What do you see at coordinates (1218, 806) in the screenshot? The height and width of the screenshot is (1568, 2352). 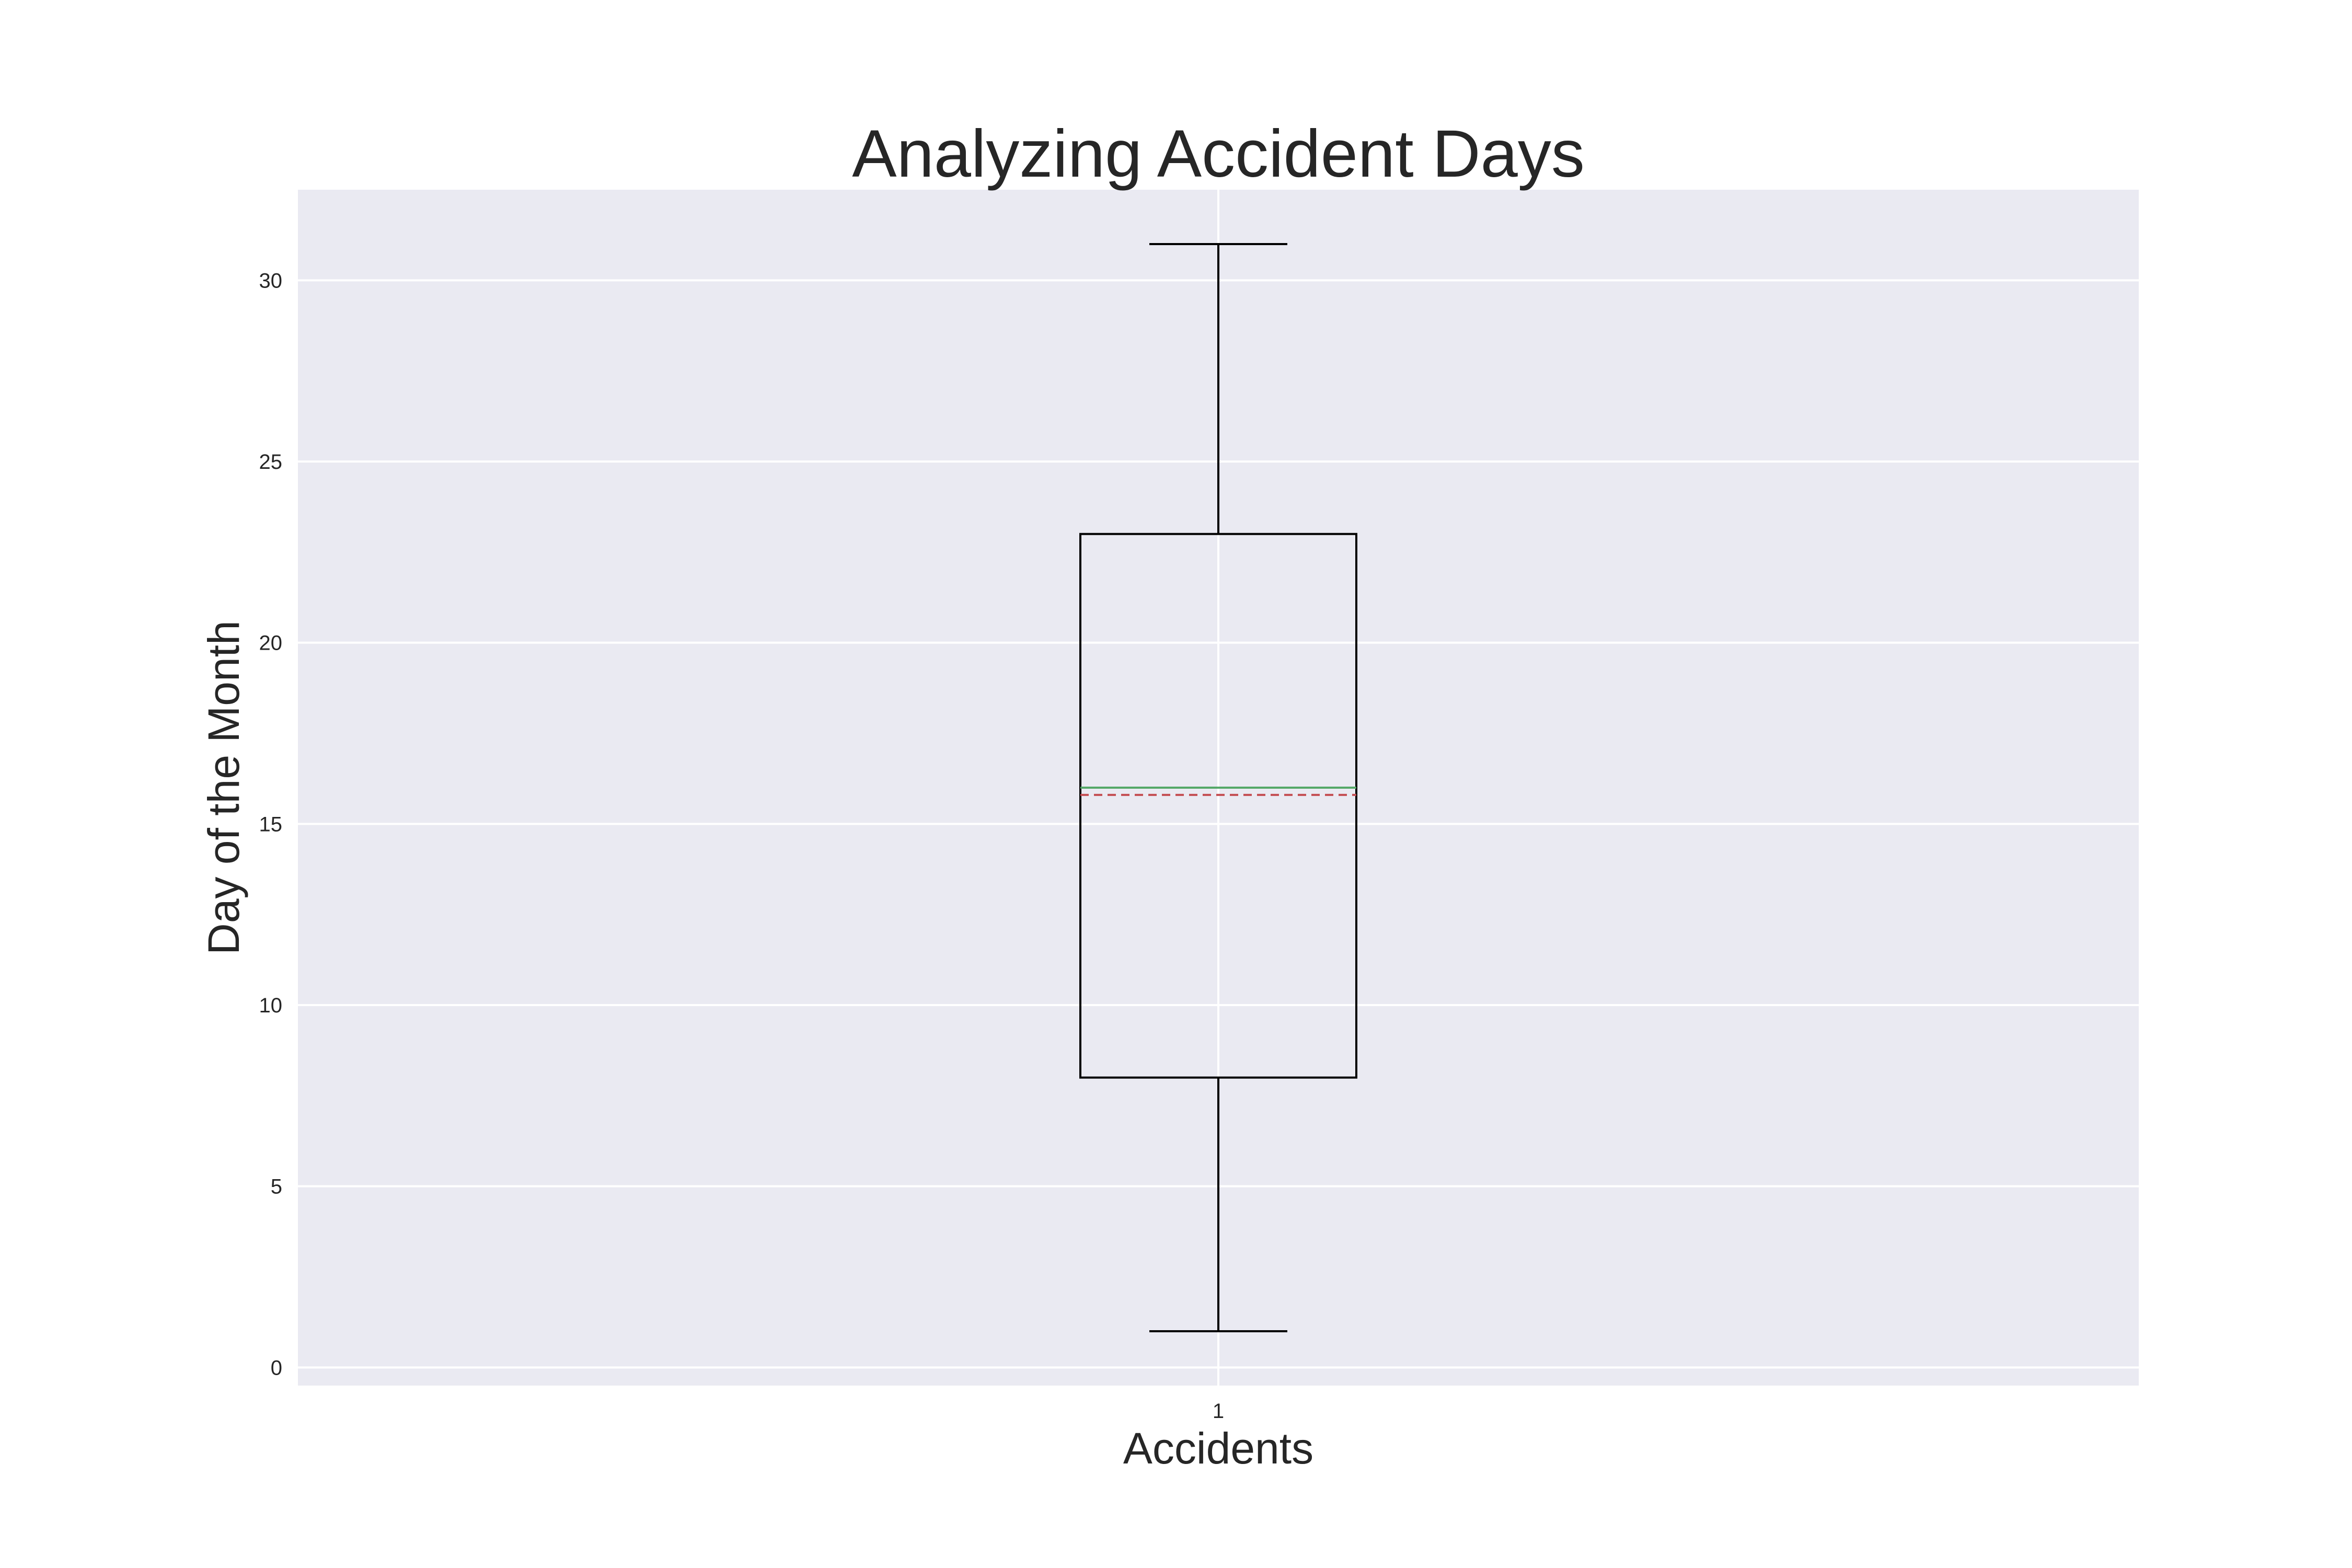 I see `iqr-box` at bounding box center [1218, 806].